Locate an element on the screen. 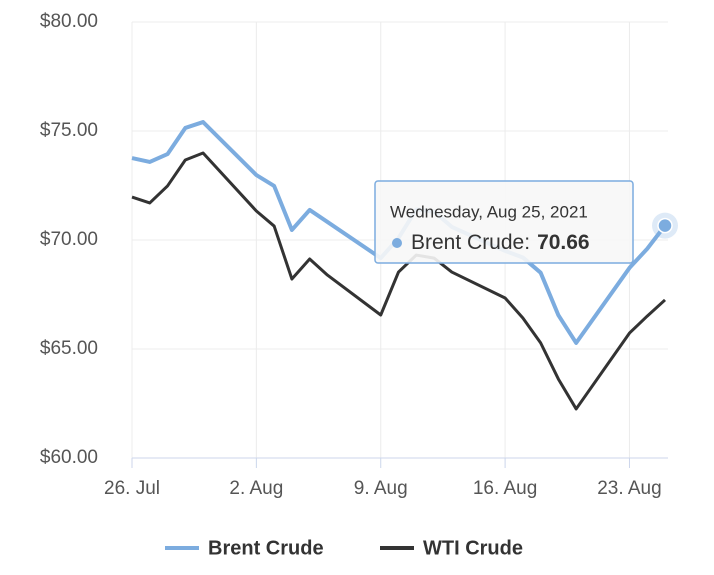  x-tick-label: 16. Aug is located at coordinates (505, 488).